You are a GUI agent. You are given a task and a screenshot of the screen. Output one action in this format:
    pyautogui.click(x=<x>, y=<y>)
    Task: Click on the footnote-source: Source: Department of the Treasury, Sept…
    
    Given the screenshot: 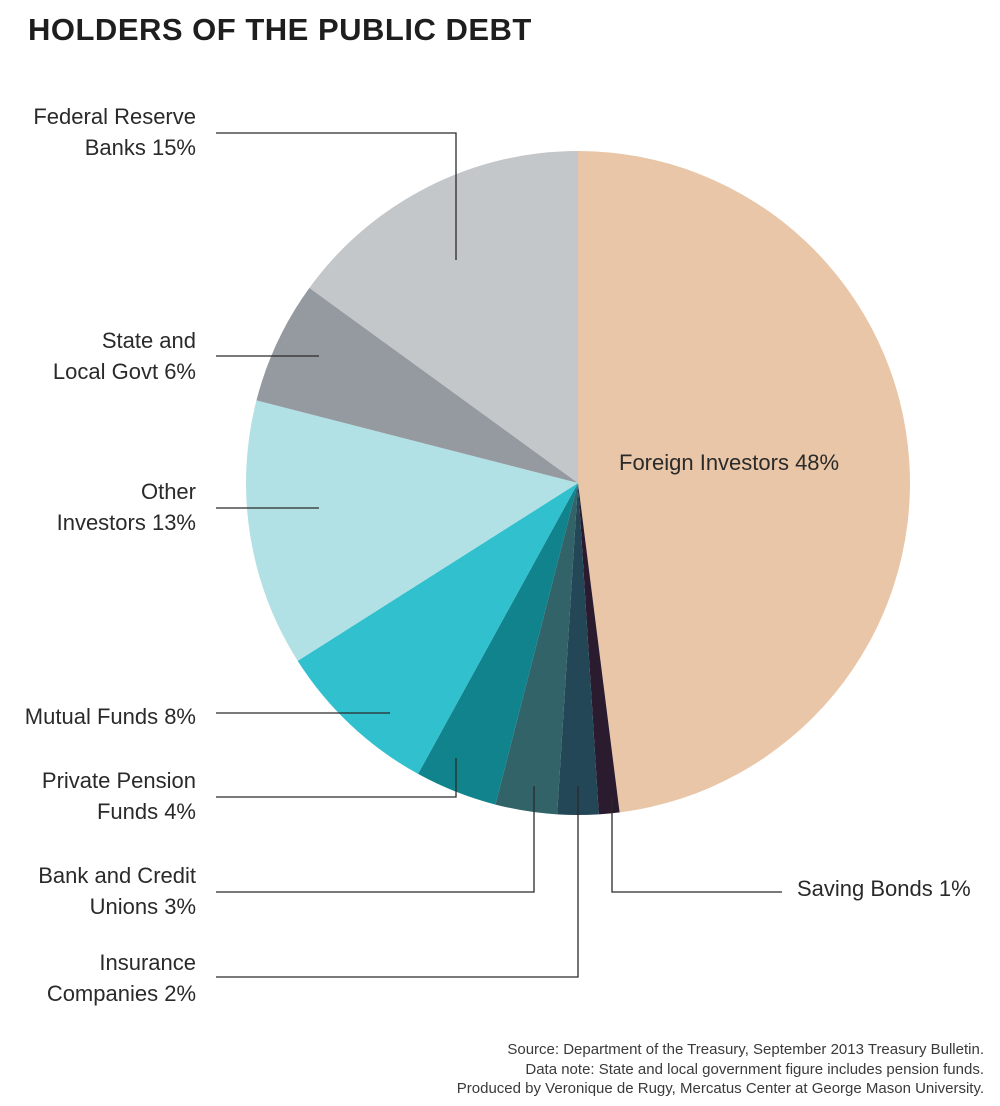 What is the action you would take?
    pyautogui.click(x=745, y=1049)
    